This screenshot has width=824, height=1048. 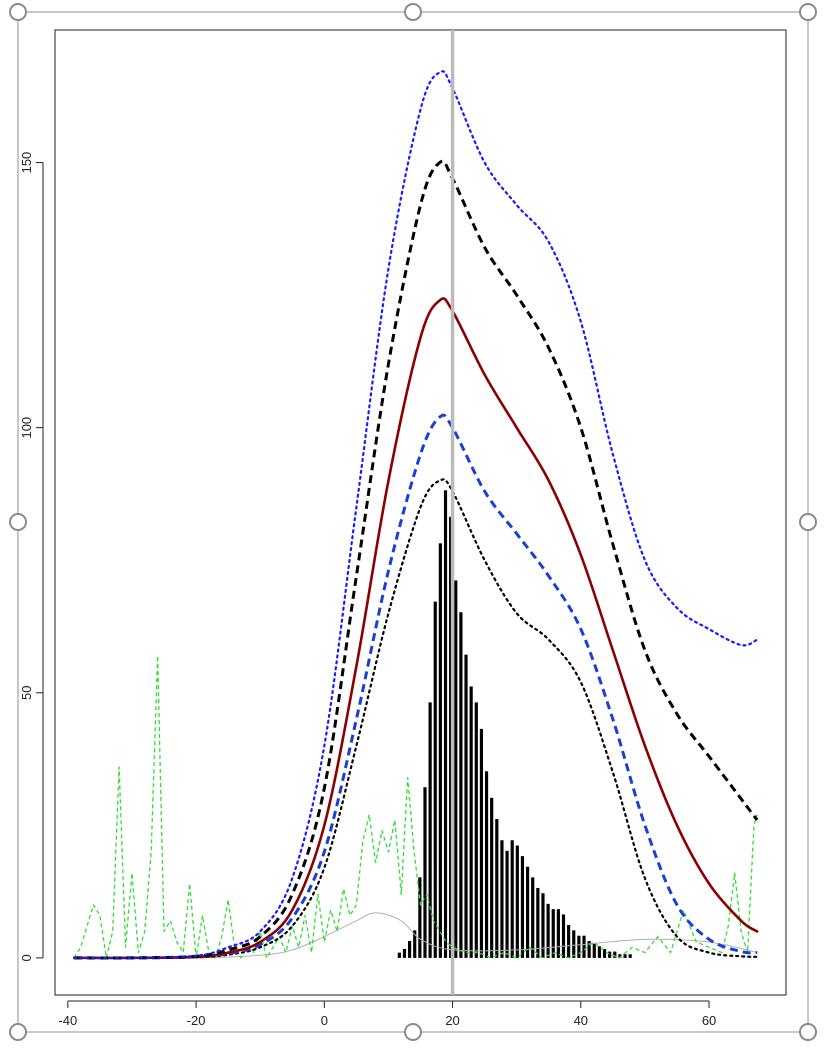 I want to click on x-tick-label: 60, so click(x=709, y=1020).